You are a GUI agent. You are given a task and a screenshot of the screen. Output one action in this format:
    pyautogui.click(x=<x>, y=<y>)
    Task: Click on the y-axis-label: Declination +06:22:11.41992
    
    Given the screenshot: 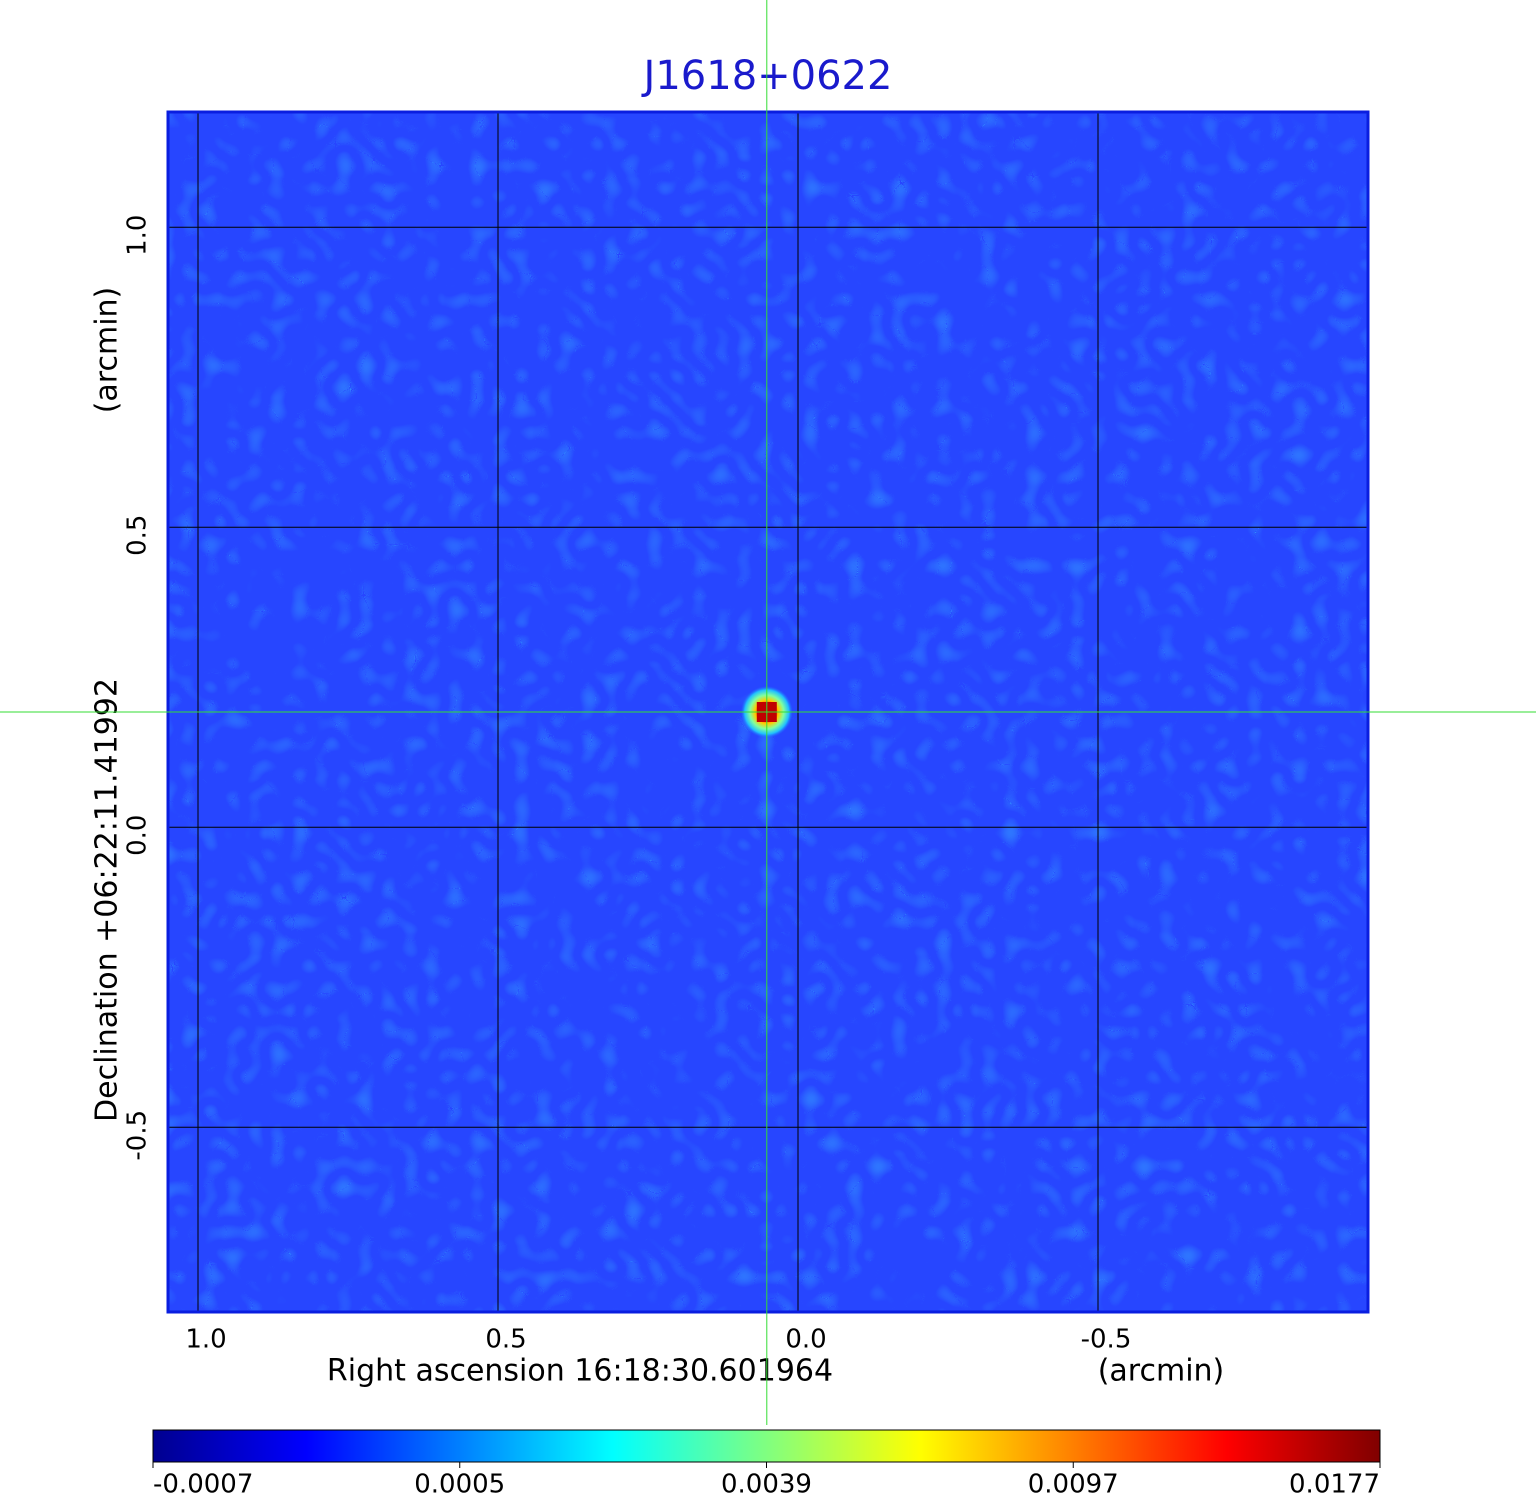 What is the action you would take?
    pyautogui.click(x=107, y=900)
    